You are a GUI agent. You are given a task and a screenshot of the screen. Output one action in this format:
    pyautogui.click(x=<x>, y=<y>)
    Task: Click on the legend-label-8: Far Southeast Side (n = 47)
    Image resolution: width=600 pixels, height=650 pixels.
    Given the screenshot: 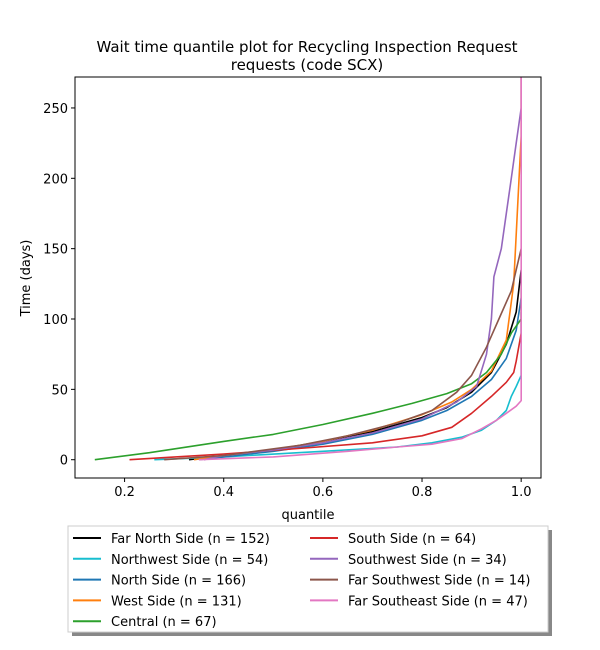 What is the action you would take?
    pyautogui.click(x=438, y=601)
    